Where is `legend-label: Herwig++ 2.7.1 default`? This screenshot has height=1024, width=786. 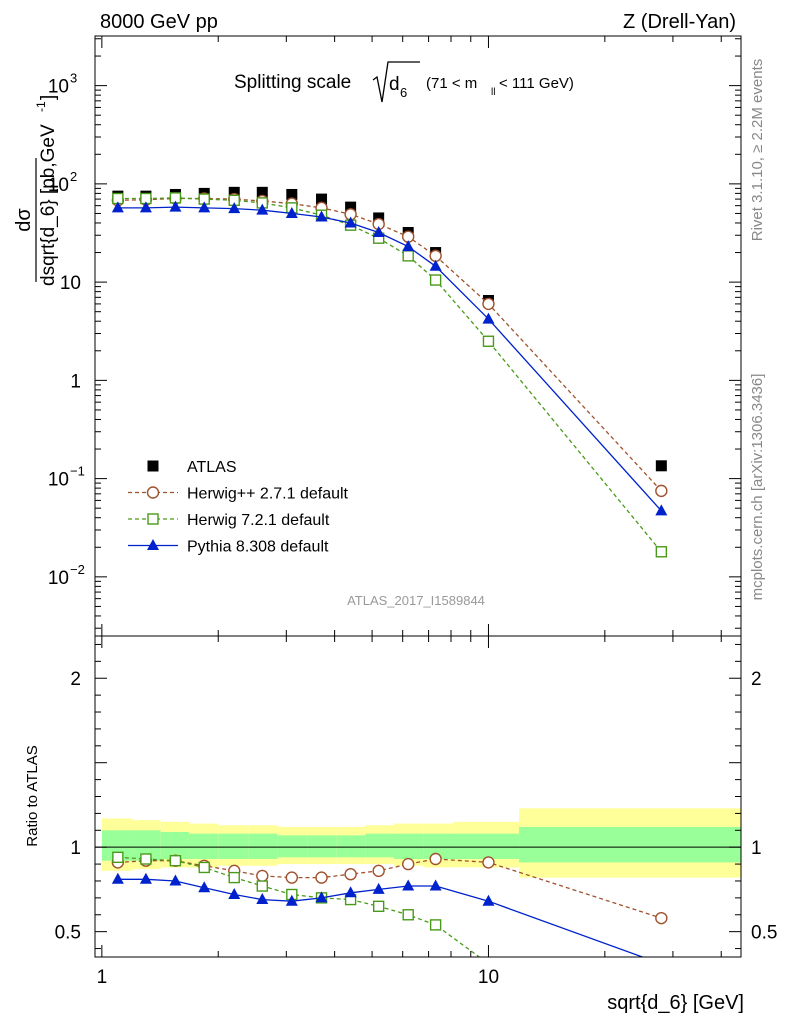 legend-label: Herwig++ 2.7.1 default is located at coordinates (268, 494).